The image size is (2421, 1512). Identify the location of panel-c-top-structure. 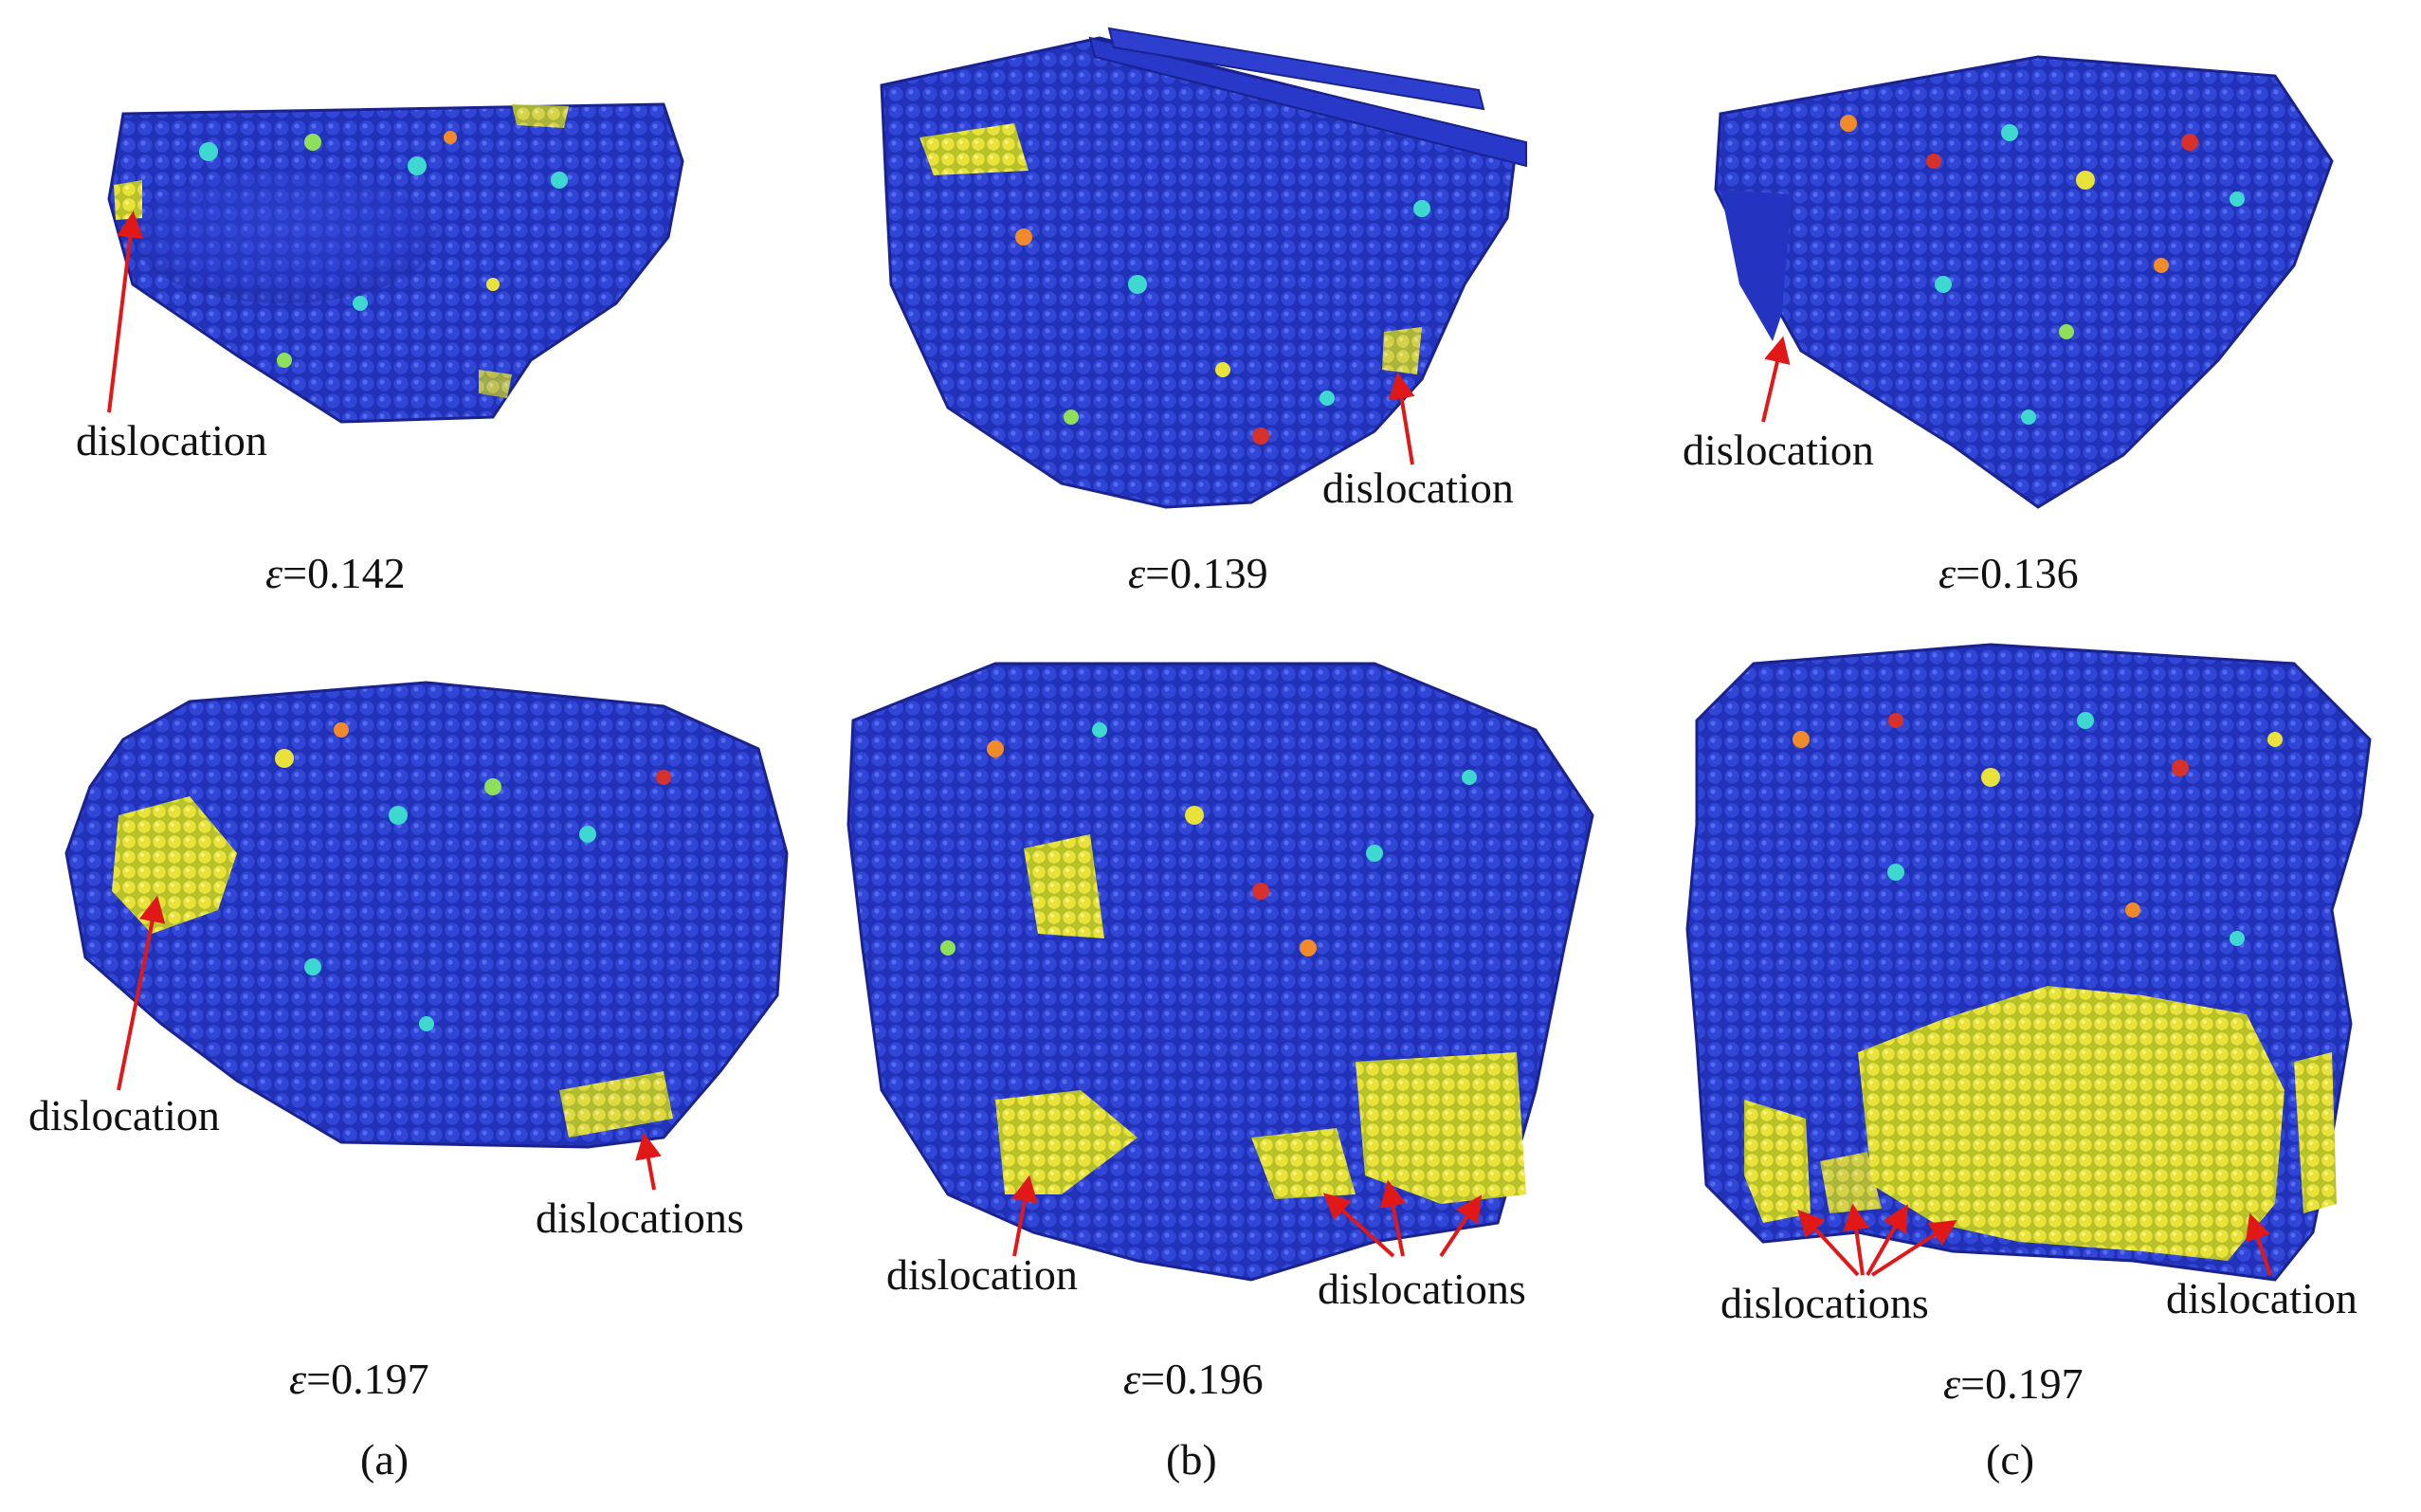
(2024, 282).